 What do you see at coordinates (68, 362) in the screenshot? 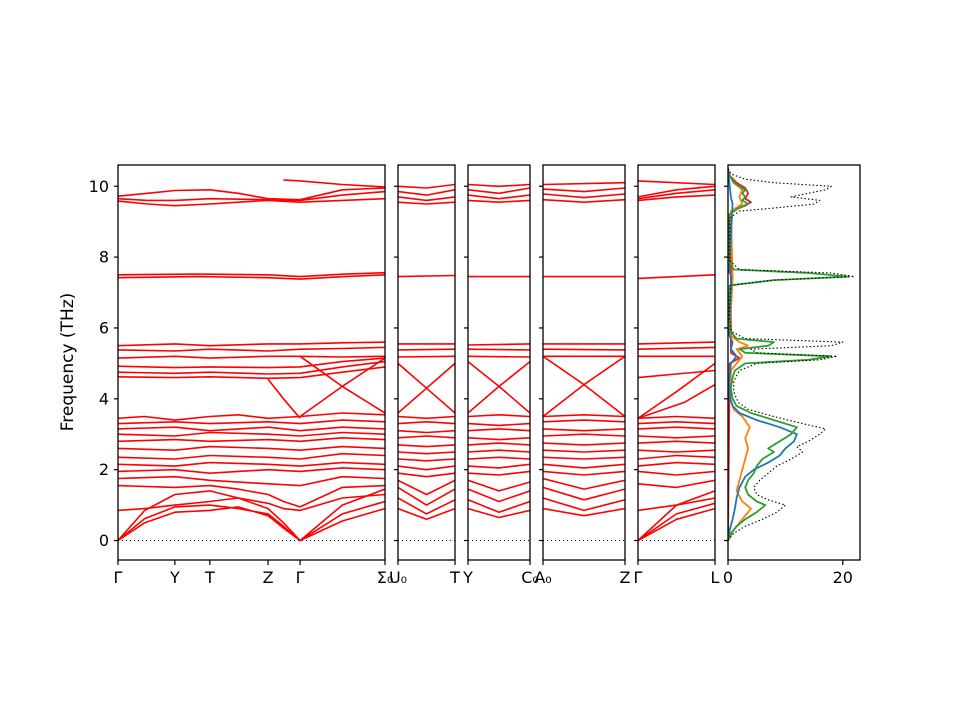
I see `y-axis-label: Frequency (THz)` at bounding box center [68, 362].